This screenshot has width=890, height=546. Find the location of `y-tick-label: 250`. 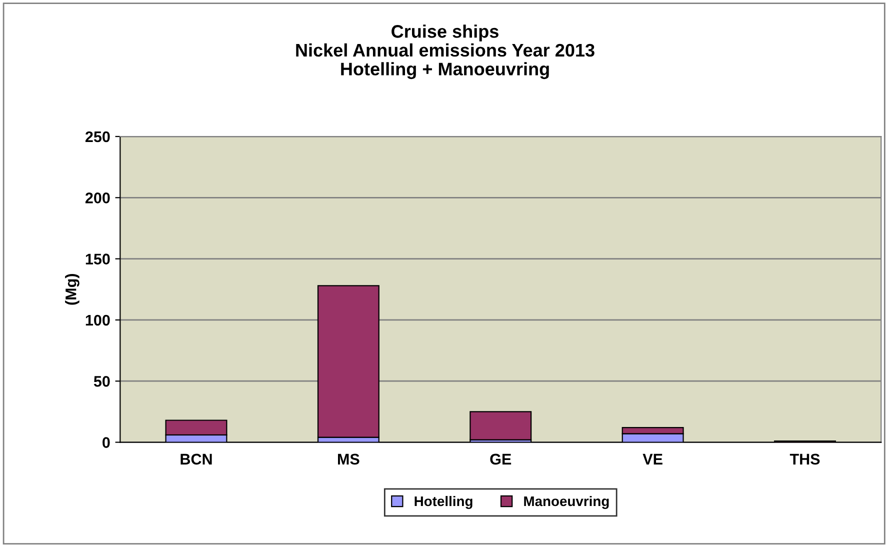

y-tick-label: 250 is located at coordinates (97, 136).